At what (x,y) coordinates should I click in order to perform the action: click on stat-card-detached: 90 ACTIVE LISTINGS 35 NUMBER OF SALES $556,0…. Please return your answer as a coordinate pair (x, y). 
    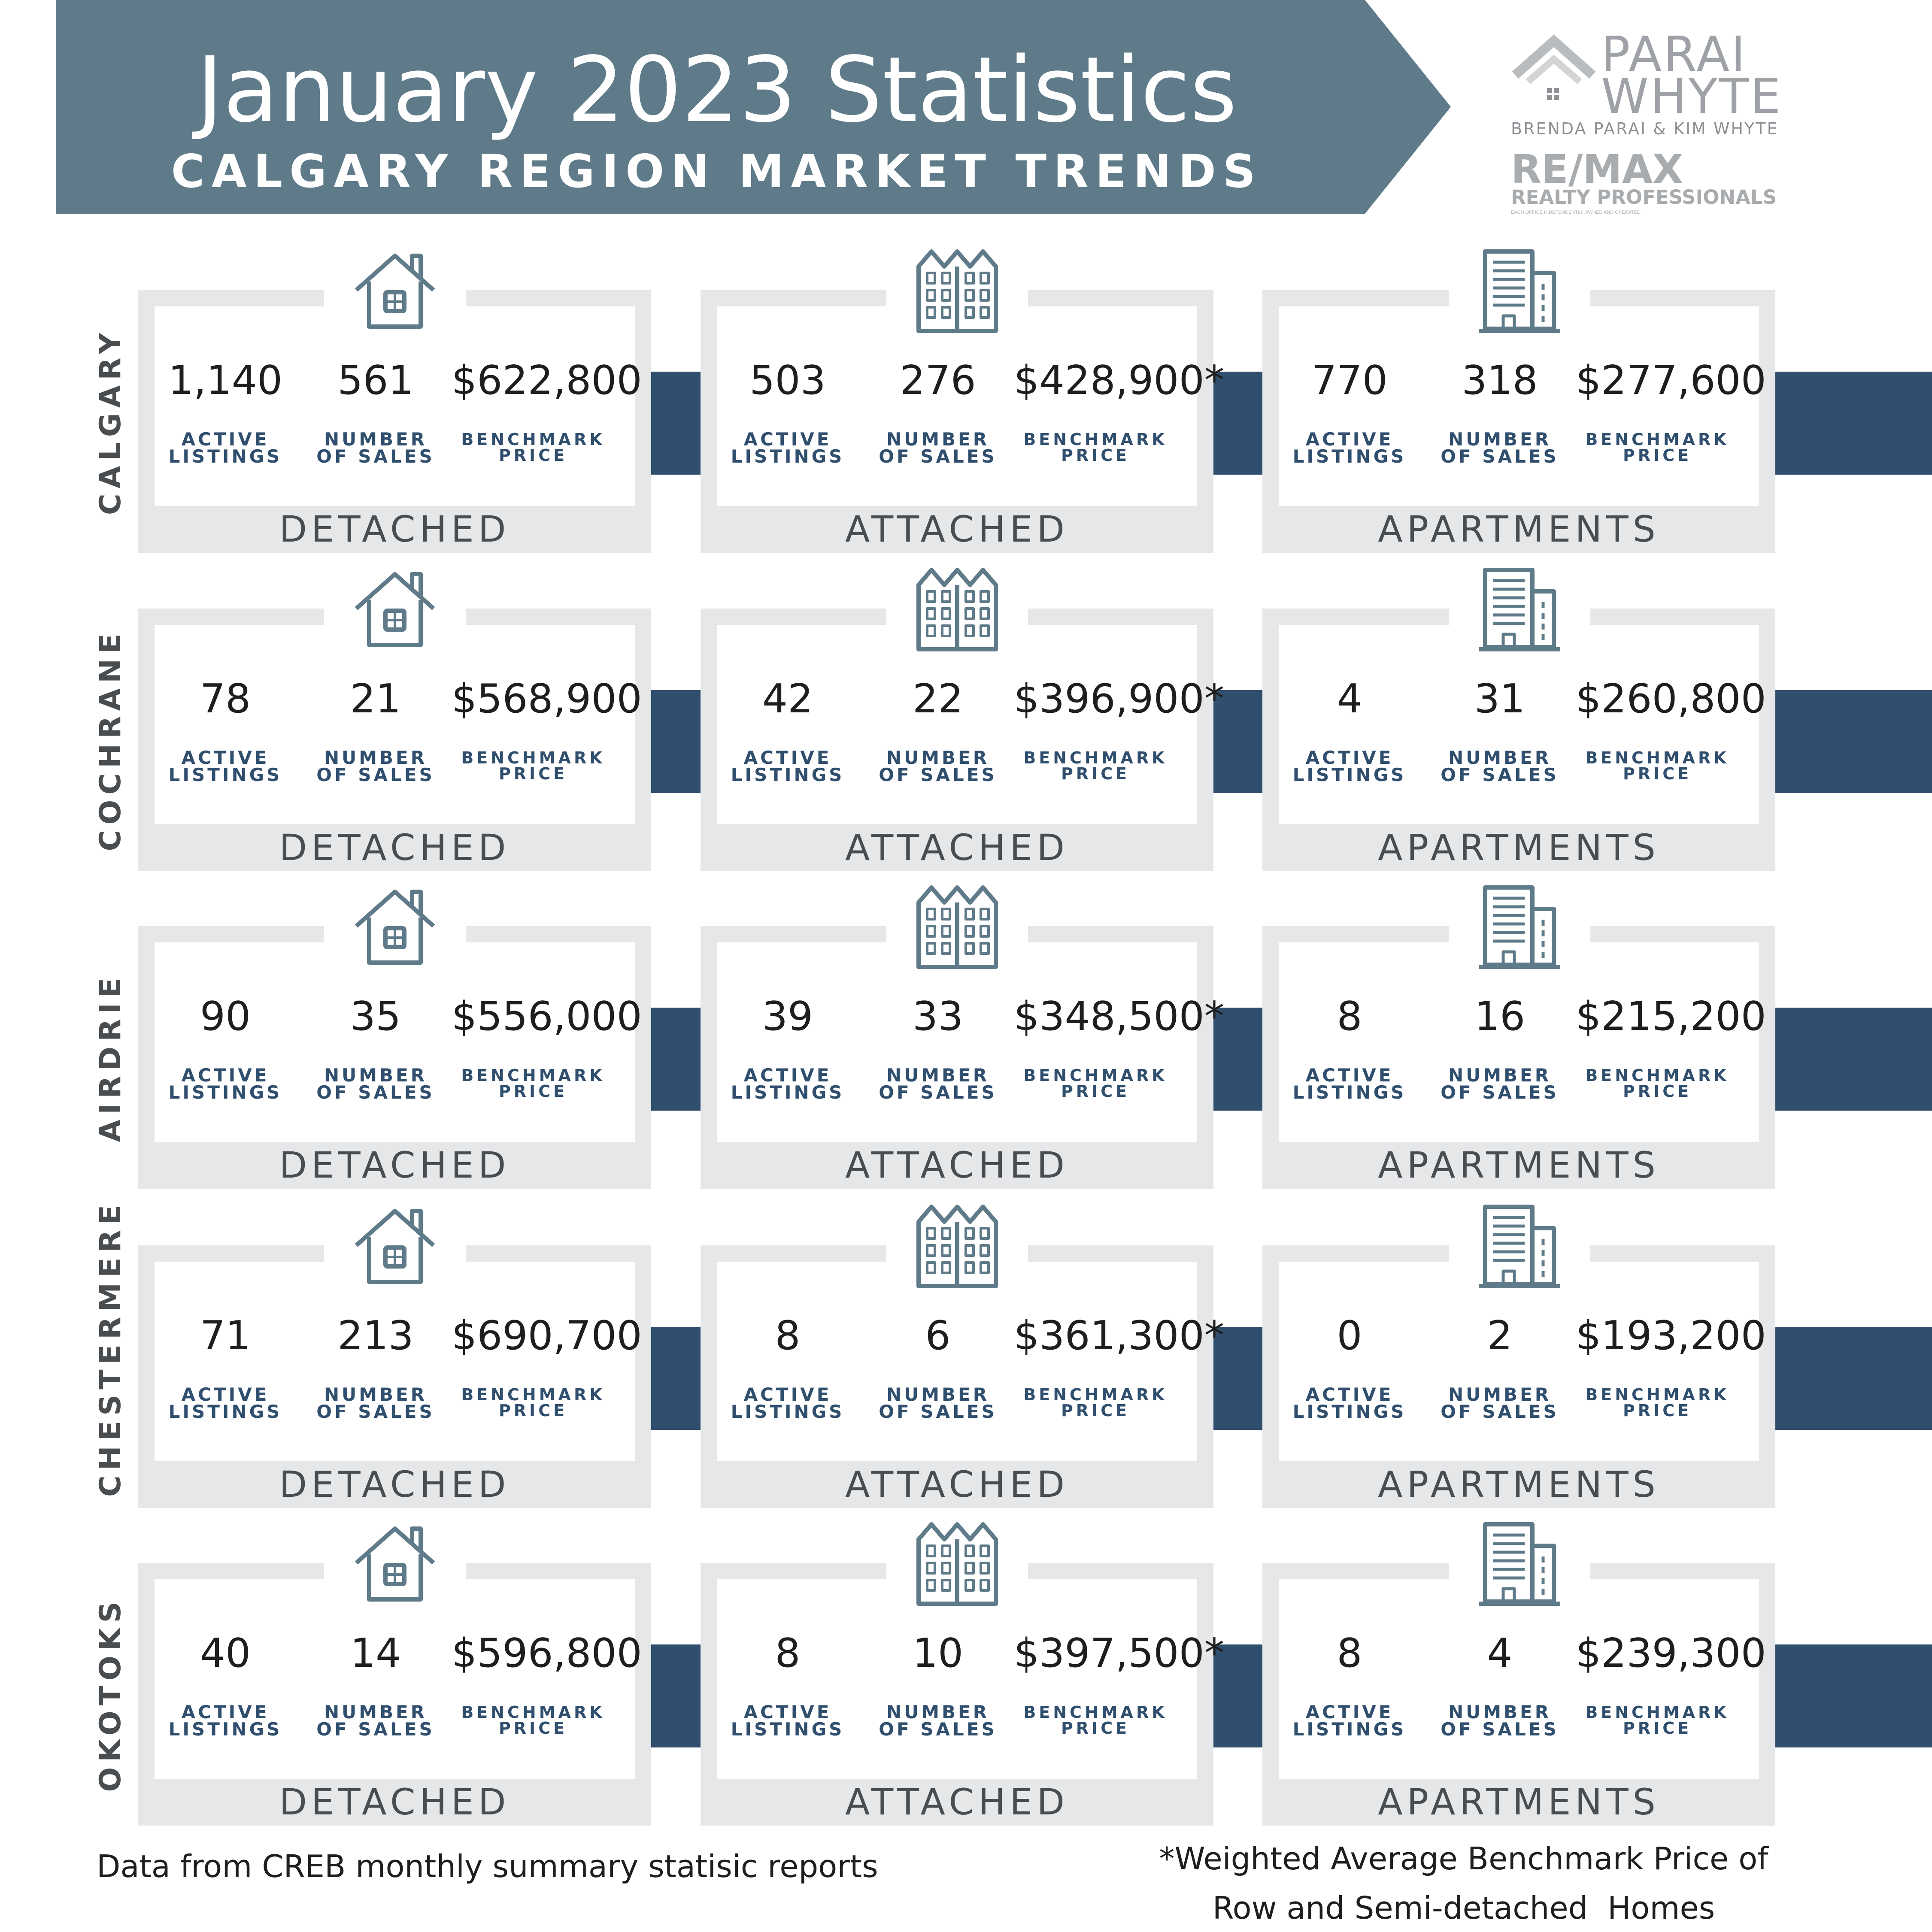
    Looking at the image, I should click on (394, 1058).